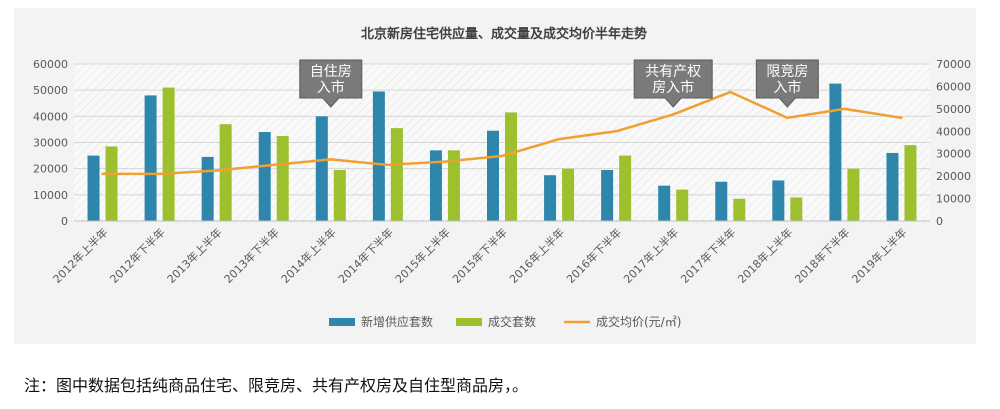 This screenshot has width=1000, height=409. Describe the element at coordinates (469, 322) in the screenshot. I see `legend-swatch-sales` at that location.